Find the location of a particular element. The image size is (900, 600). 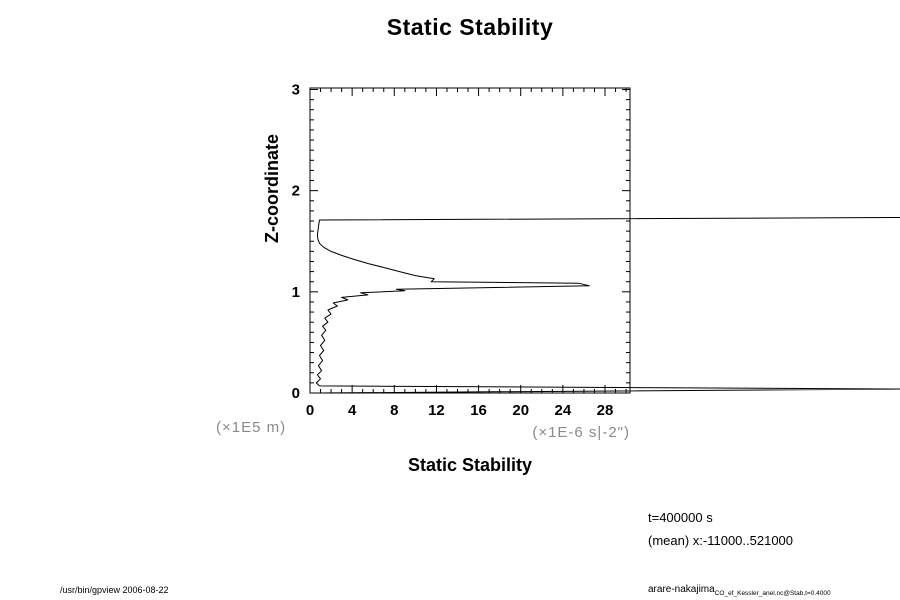

svg-text: 1 is located at coordinates (296, 292).